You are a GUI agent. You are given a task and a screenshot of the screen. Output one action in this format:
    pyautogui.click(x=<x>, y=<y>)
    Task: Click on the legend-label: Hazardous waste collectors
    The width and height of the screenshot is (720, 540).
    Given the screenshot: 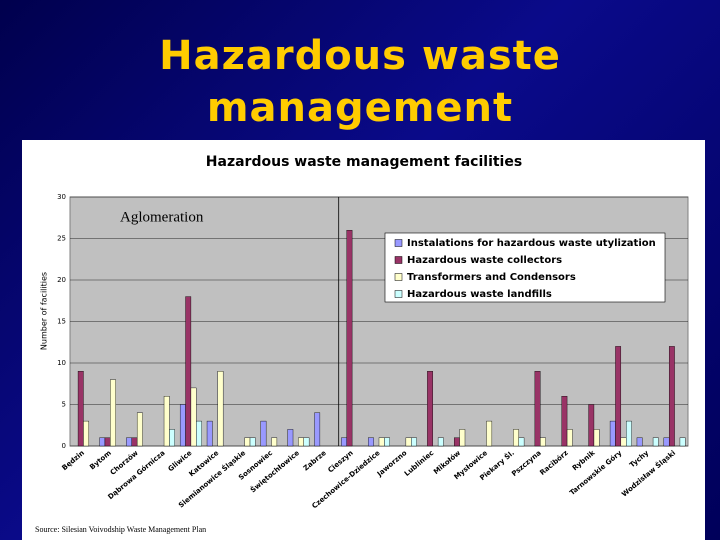 What is the action you would take?
    pyautogui.click(x=484, y=260)
    